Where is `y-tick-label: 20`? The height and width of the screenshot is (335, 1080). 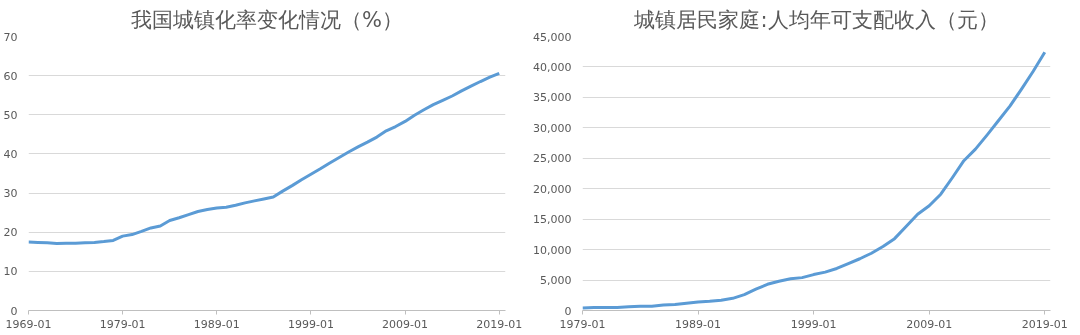
y-tick-label: 20 is located at coordinates (10, 233).